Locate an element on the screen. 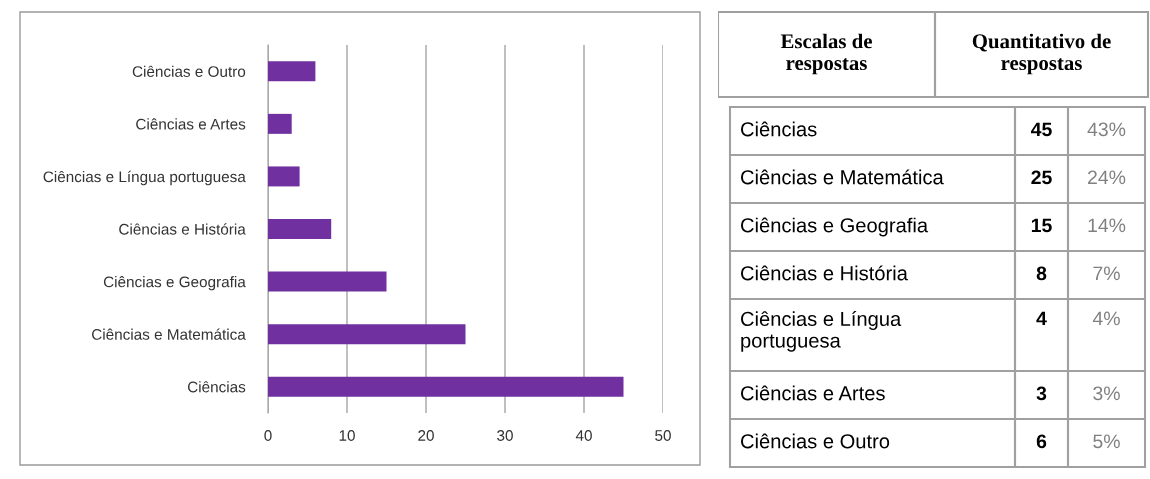 Image resolution: width=1150 pixels, height=479 pixels. data-label: 24% is located at coordinates (1107, 177).